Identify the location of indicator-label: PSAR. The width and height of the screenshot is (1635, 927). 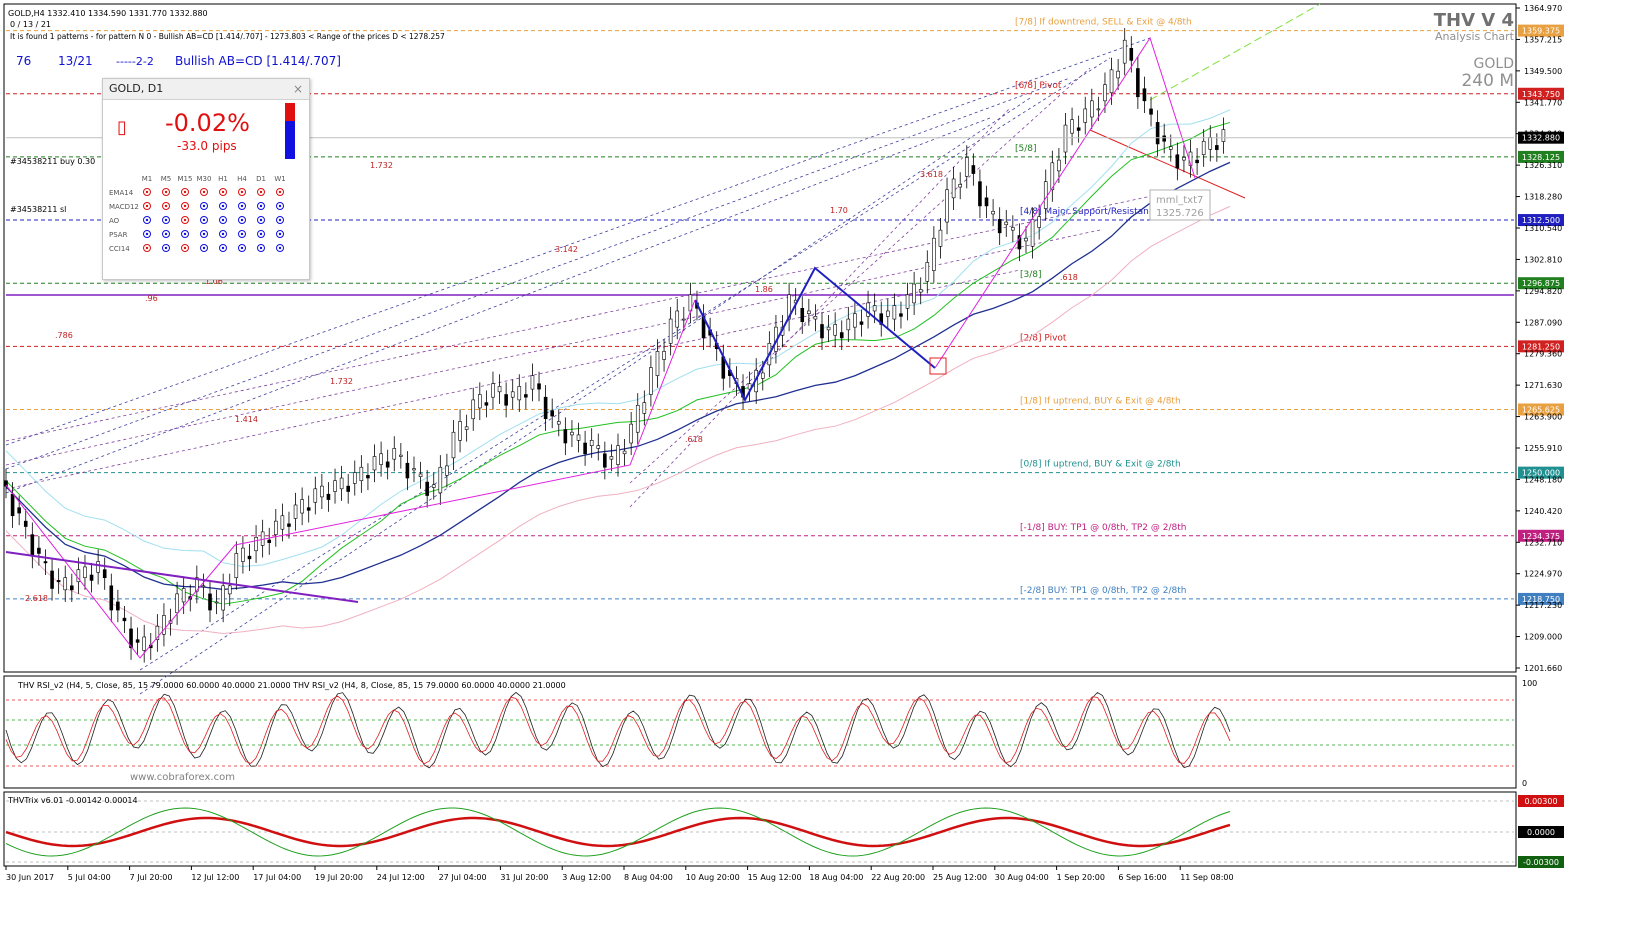
(118, 235).